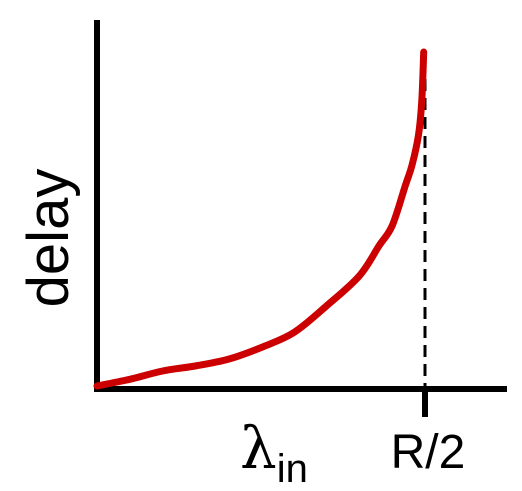  I want to click on x-tick-label: R/2, so click(428, 452).